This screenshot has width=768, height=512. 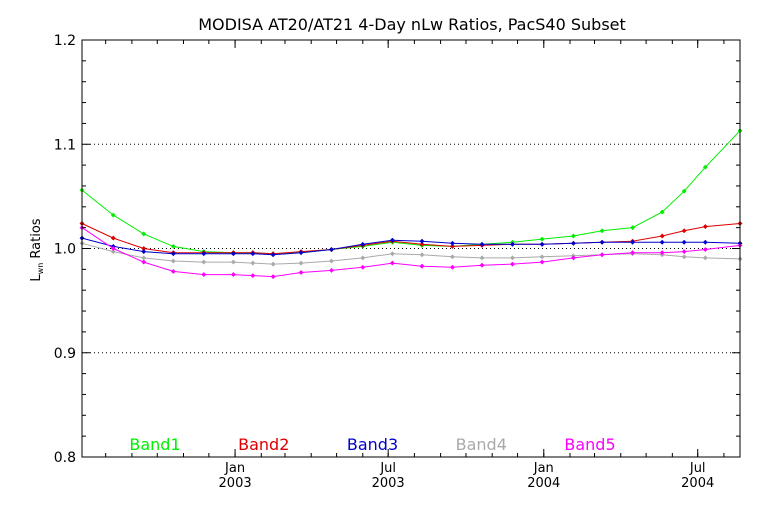 What do you see at coordinates (36, 278) in the screenshot?
I see `y-axis-label-main: L` at bounding box center [36, 278].